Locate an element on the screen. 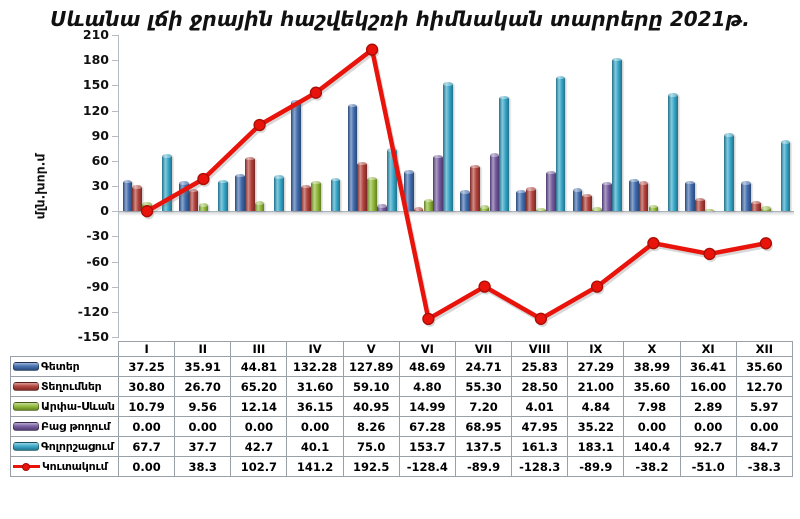 The height and width of the screenshot is (519, 800). table-cell-accumulation-VIII: -128.3 is located at coordinates (540, 466).